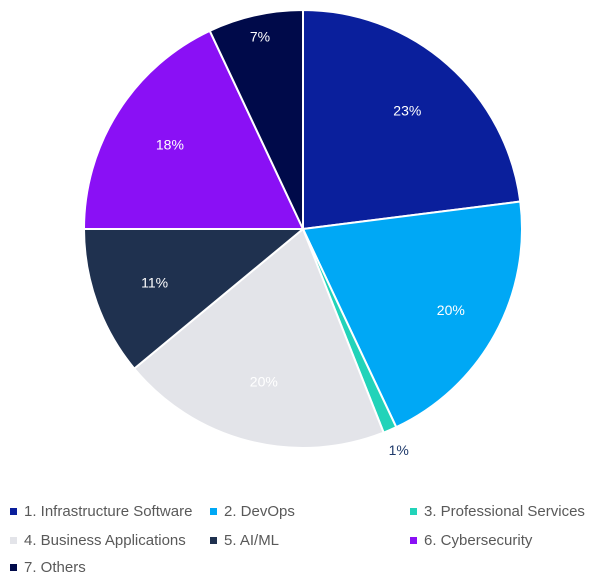 The width and height of the screenshot is (600, 581). I want to click on legend-label: 1. Infrastructure Software, so click(108, 511).